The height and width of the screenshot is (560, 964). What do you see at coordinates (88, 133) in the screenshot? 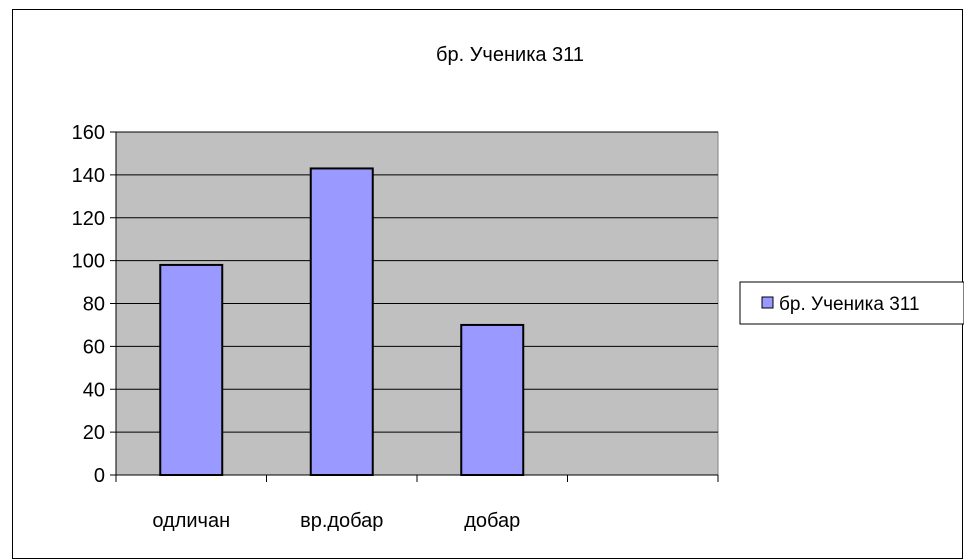
I see `y-tick-label: 160` at bounding box center [88, 133].